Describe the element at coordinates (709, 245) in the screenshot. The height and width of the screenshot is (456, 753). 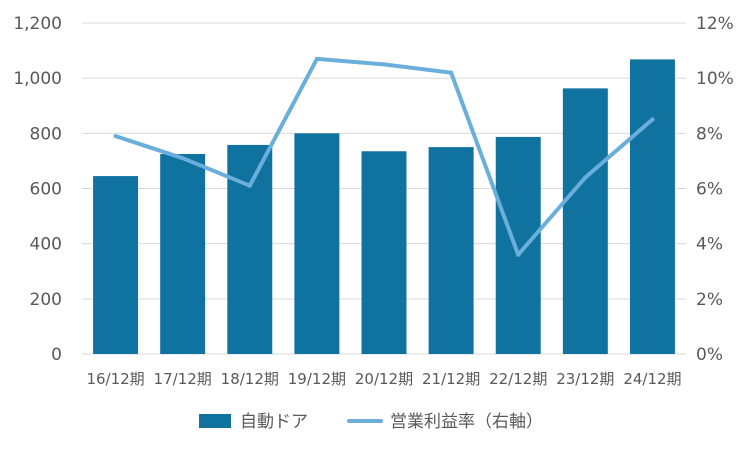
I see `y-right-tick-label: 4%` at that location.